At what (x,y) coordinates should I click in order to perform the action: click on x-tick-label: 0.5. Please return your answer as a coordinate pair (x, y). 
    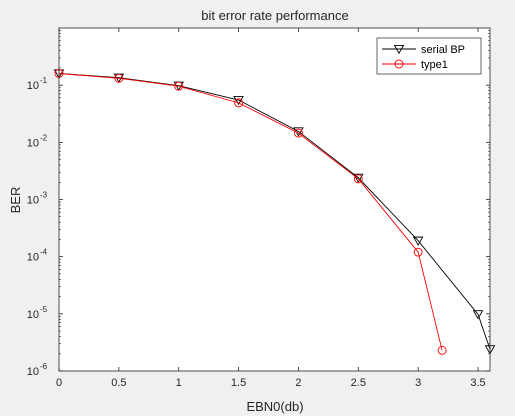
    Looking at the image, I should click on (118, 383).